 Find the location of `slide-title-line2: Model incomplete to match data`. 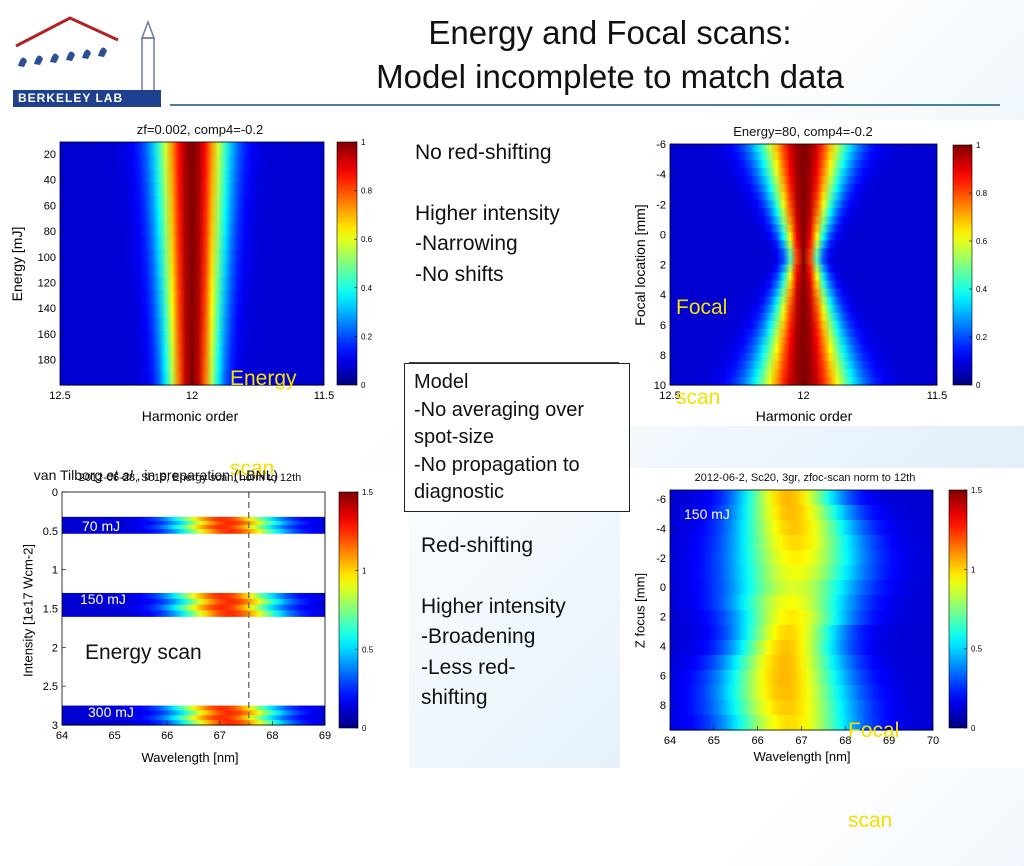

slide-title-line2: Model incomplete to match data is located at coordinates (610, 76).